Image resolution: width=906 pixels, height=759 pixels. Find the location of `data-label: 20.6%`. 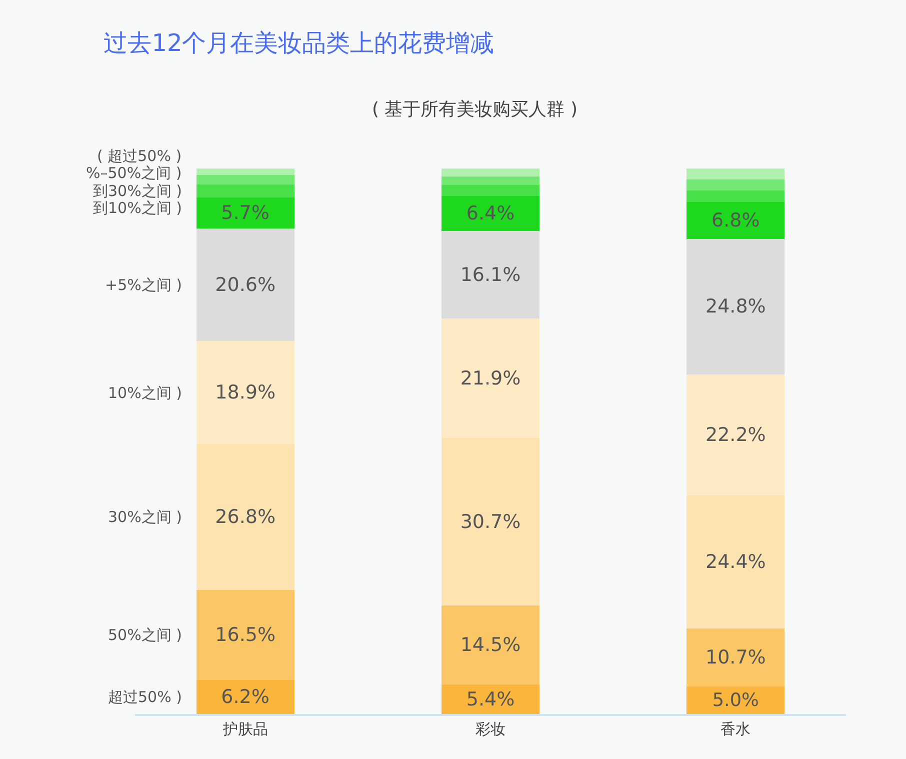

data-label: 20.6% is located at coordinates (245, 285).